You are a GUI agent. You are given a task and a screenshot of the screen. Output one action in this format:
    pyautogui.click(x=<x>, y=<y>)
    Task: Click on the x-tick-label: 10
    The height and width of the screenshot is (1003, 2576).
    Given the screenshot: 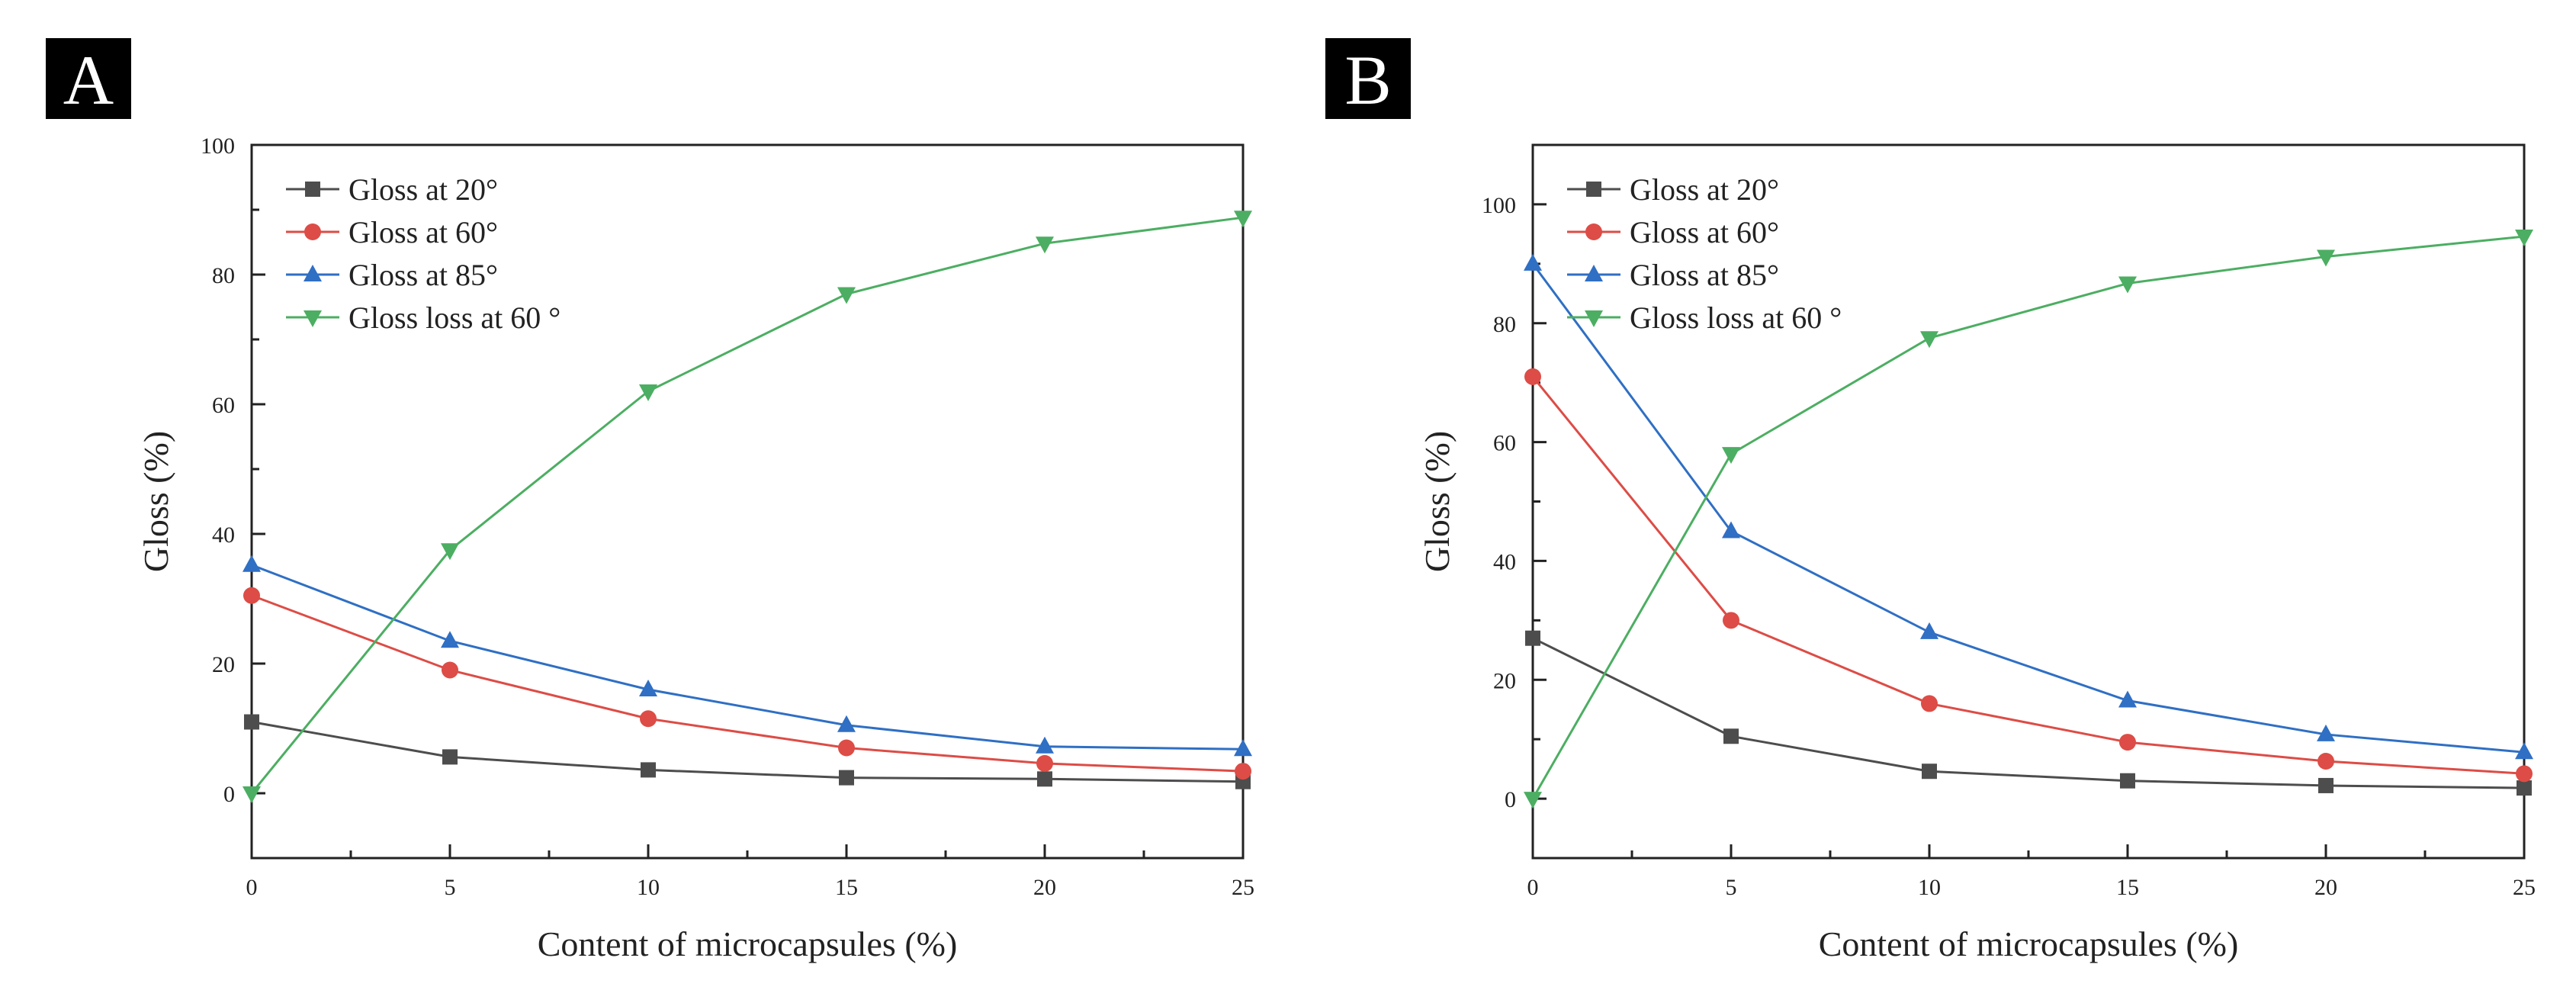 What is the action you would take?
    pyautogui.click(x=1929, y=887)
    